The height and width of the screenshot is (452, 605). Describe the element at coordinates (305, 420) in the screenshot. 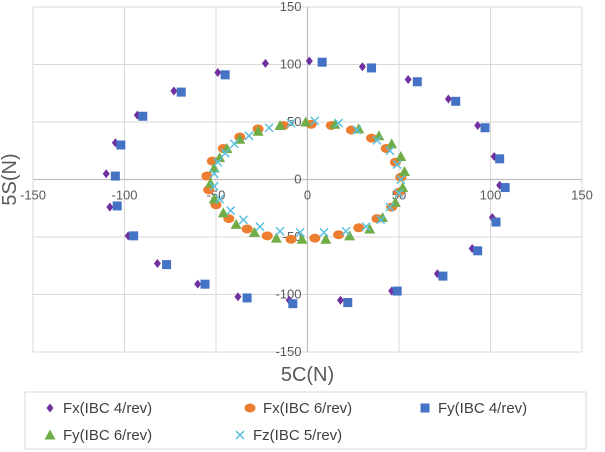

I see `legend-box` at that location.